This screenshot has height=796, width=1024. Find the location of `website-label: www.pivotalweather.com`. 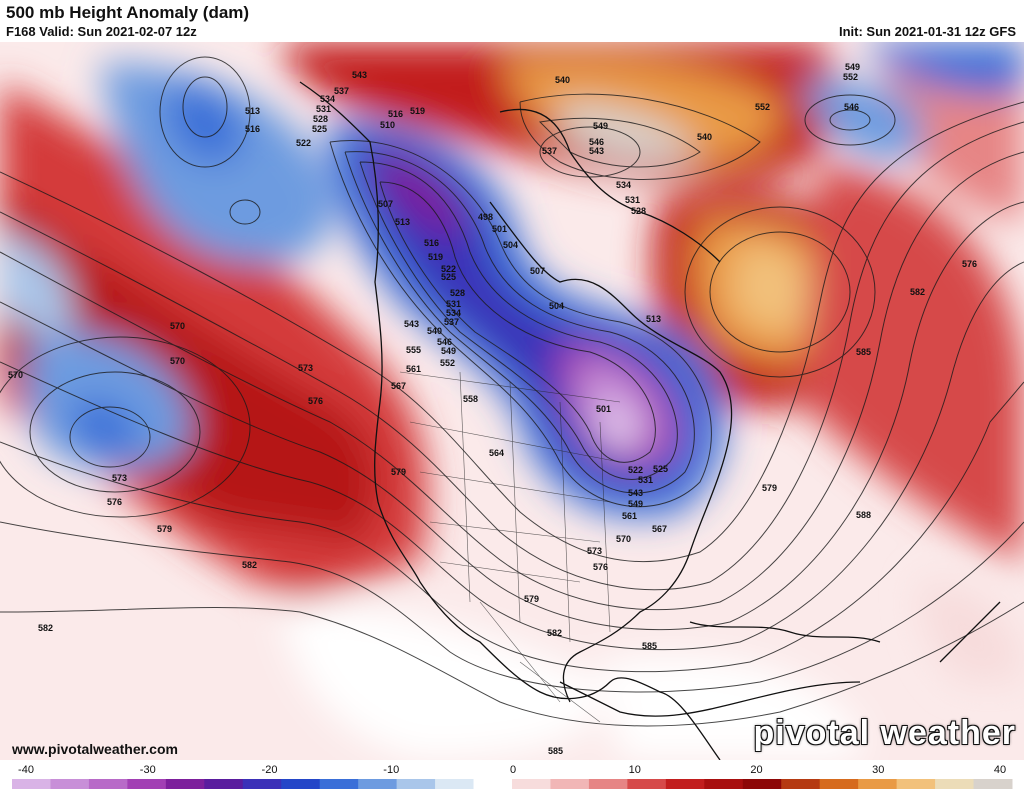

website-label: www.pivotalweather.com is located at coordinates (95, 749).